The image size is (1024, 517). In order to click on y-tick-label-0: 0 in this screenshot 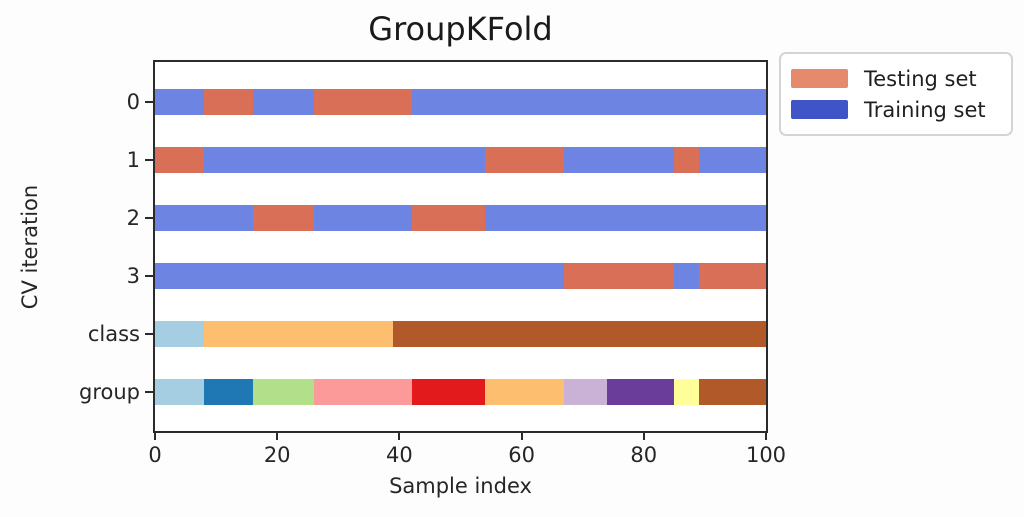, I will do `click(133, 102)`.